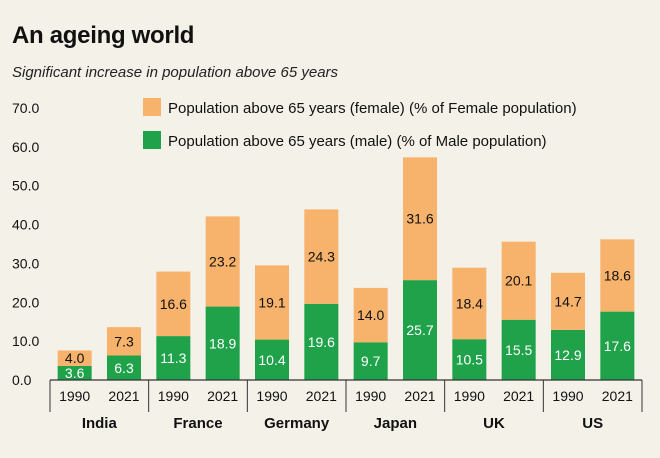  What do you see at coordinates (25, 186) in the screenshot?
I see `y-tick-label: 50.0` at bounding box center [25, 186].